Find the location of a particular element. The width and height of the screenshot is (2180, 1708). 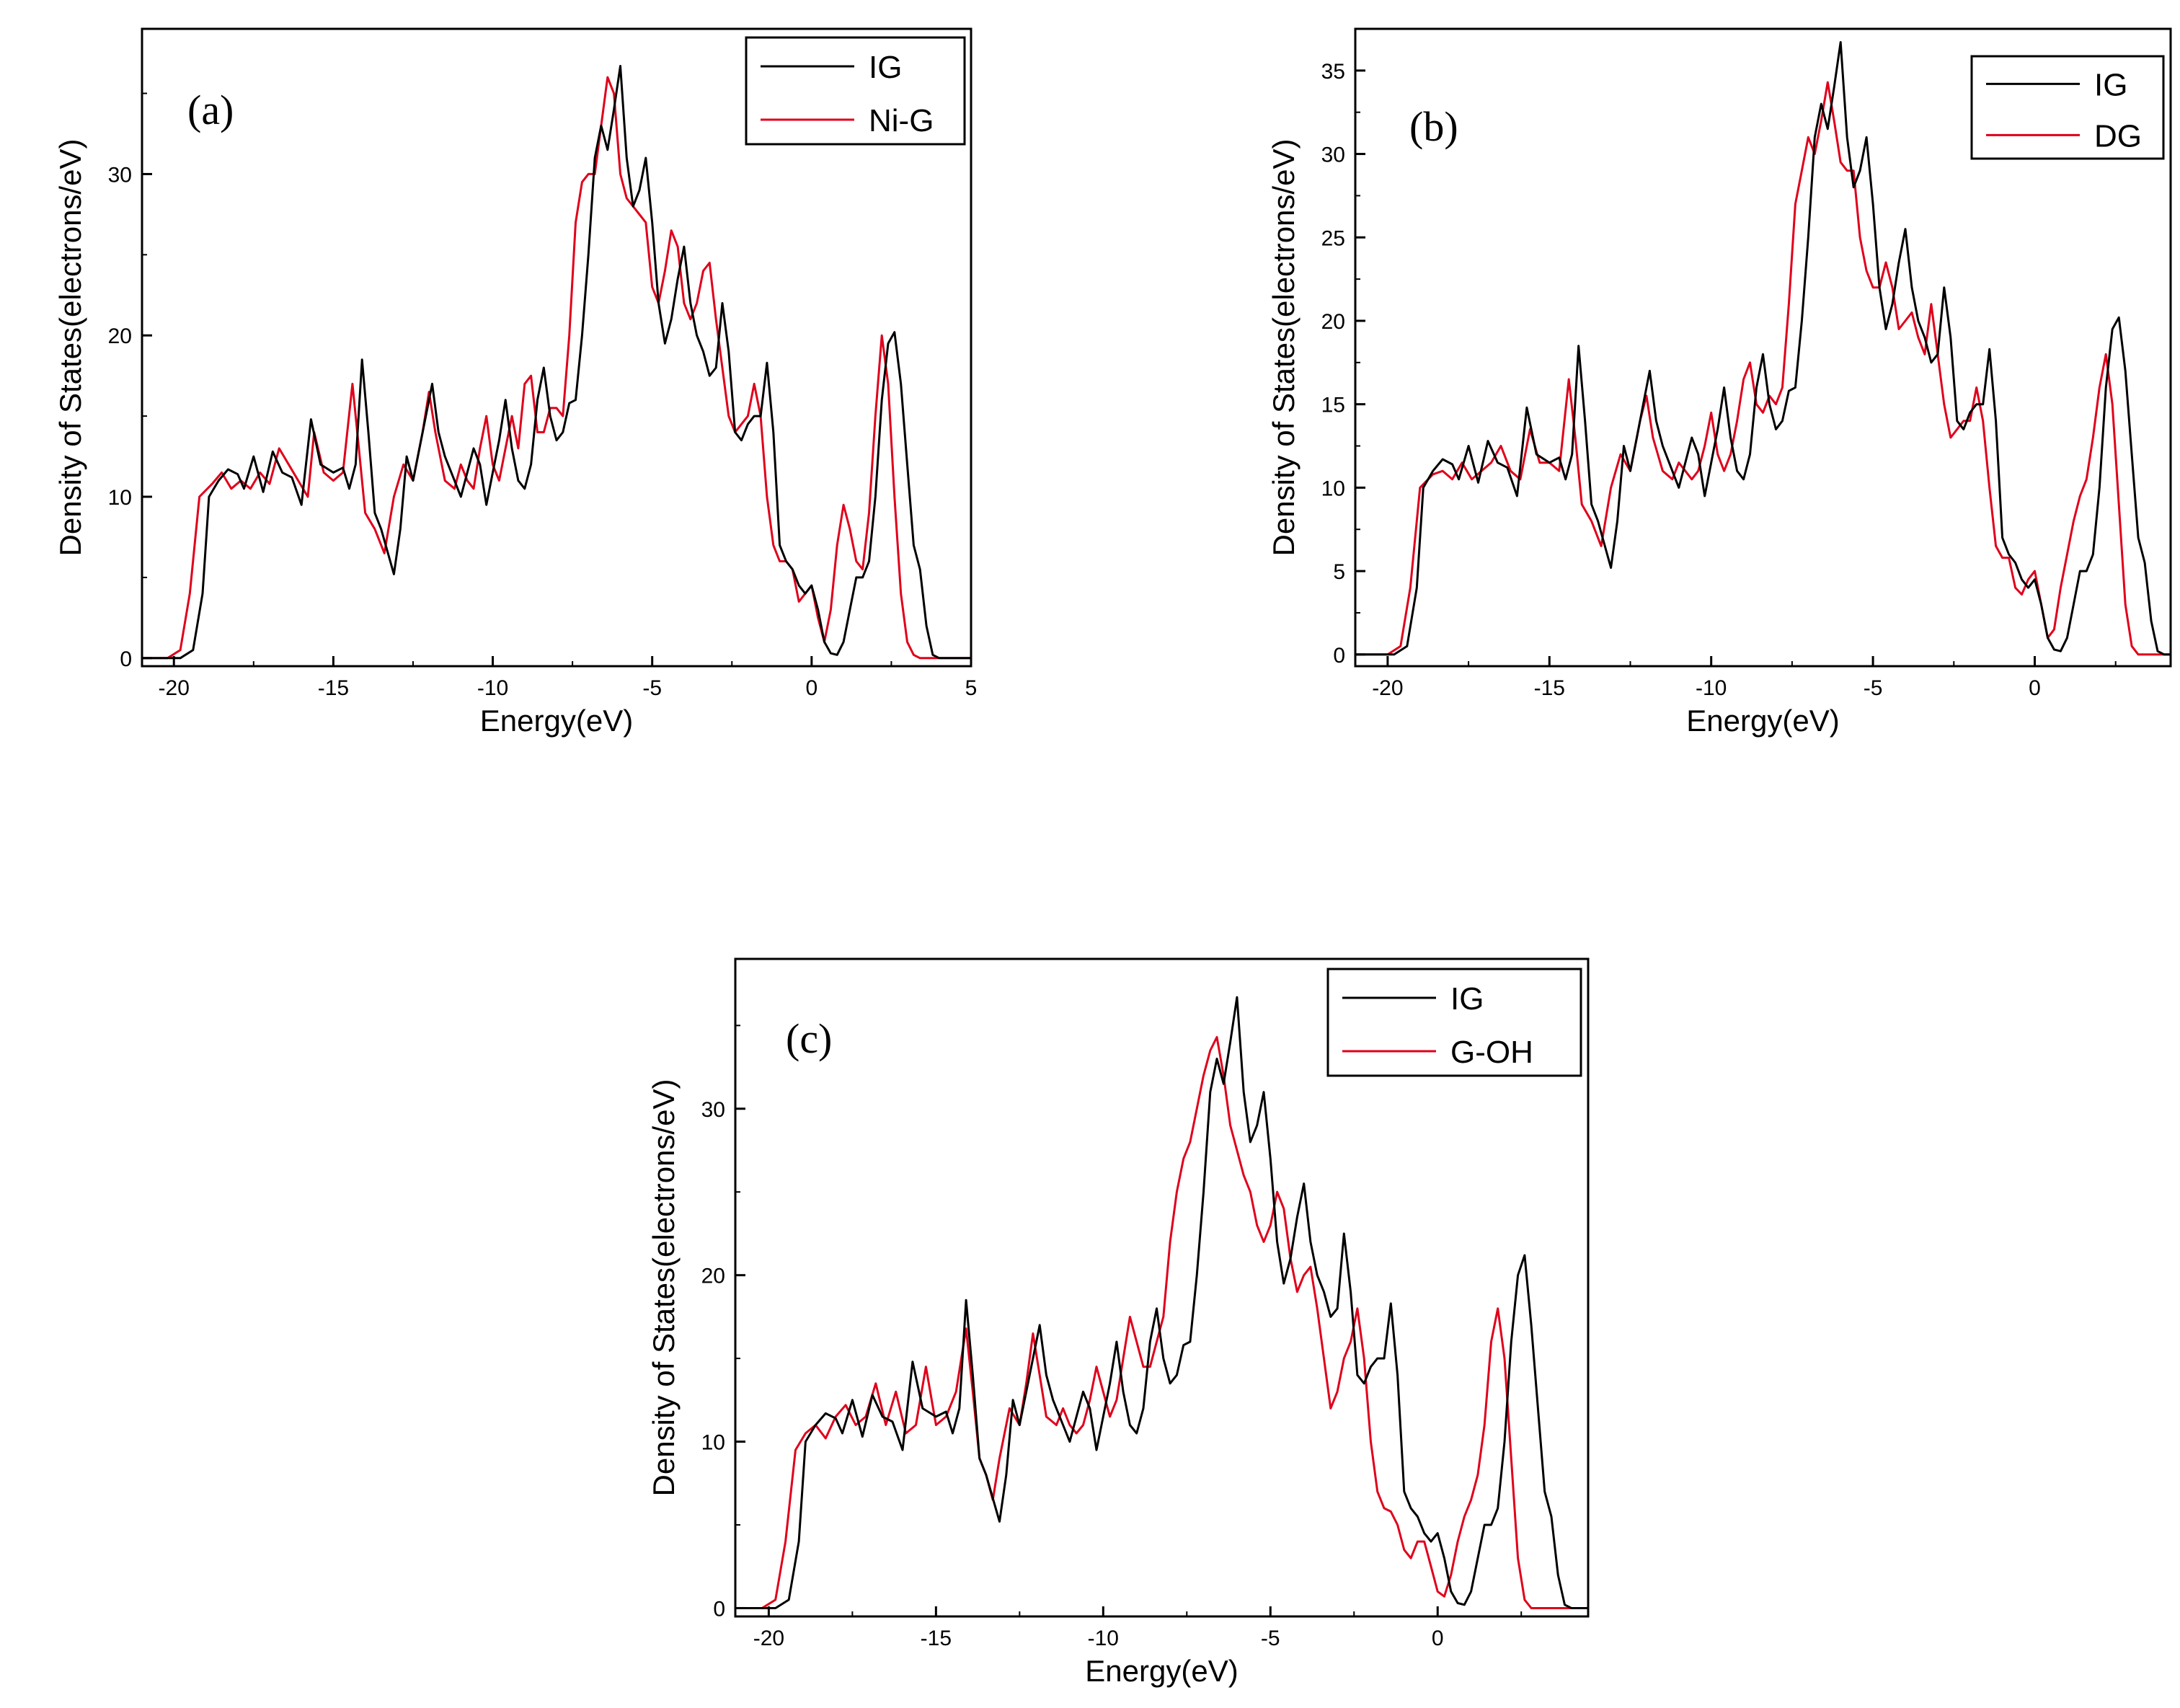

legend: IG Ni-G is located at coordinates (856, 91).